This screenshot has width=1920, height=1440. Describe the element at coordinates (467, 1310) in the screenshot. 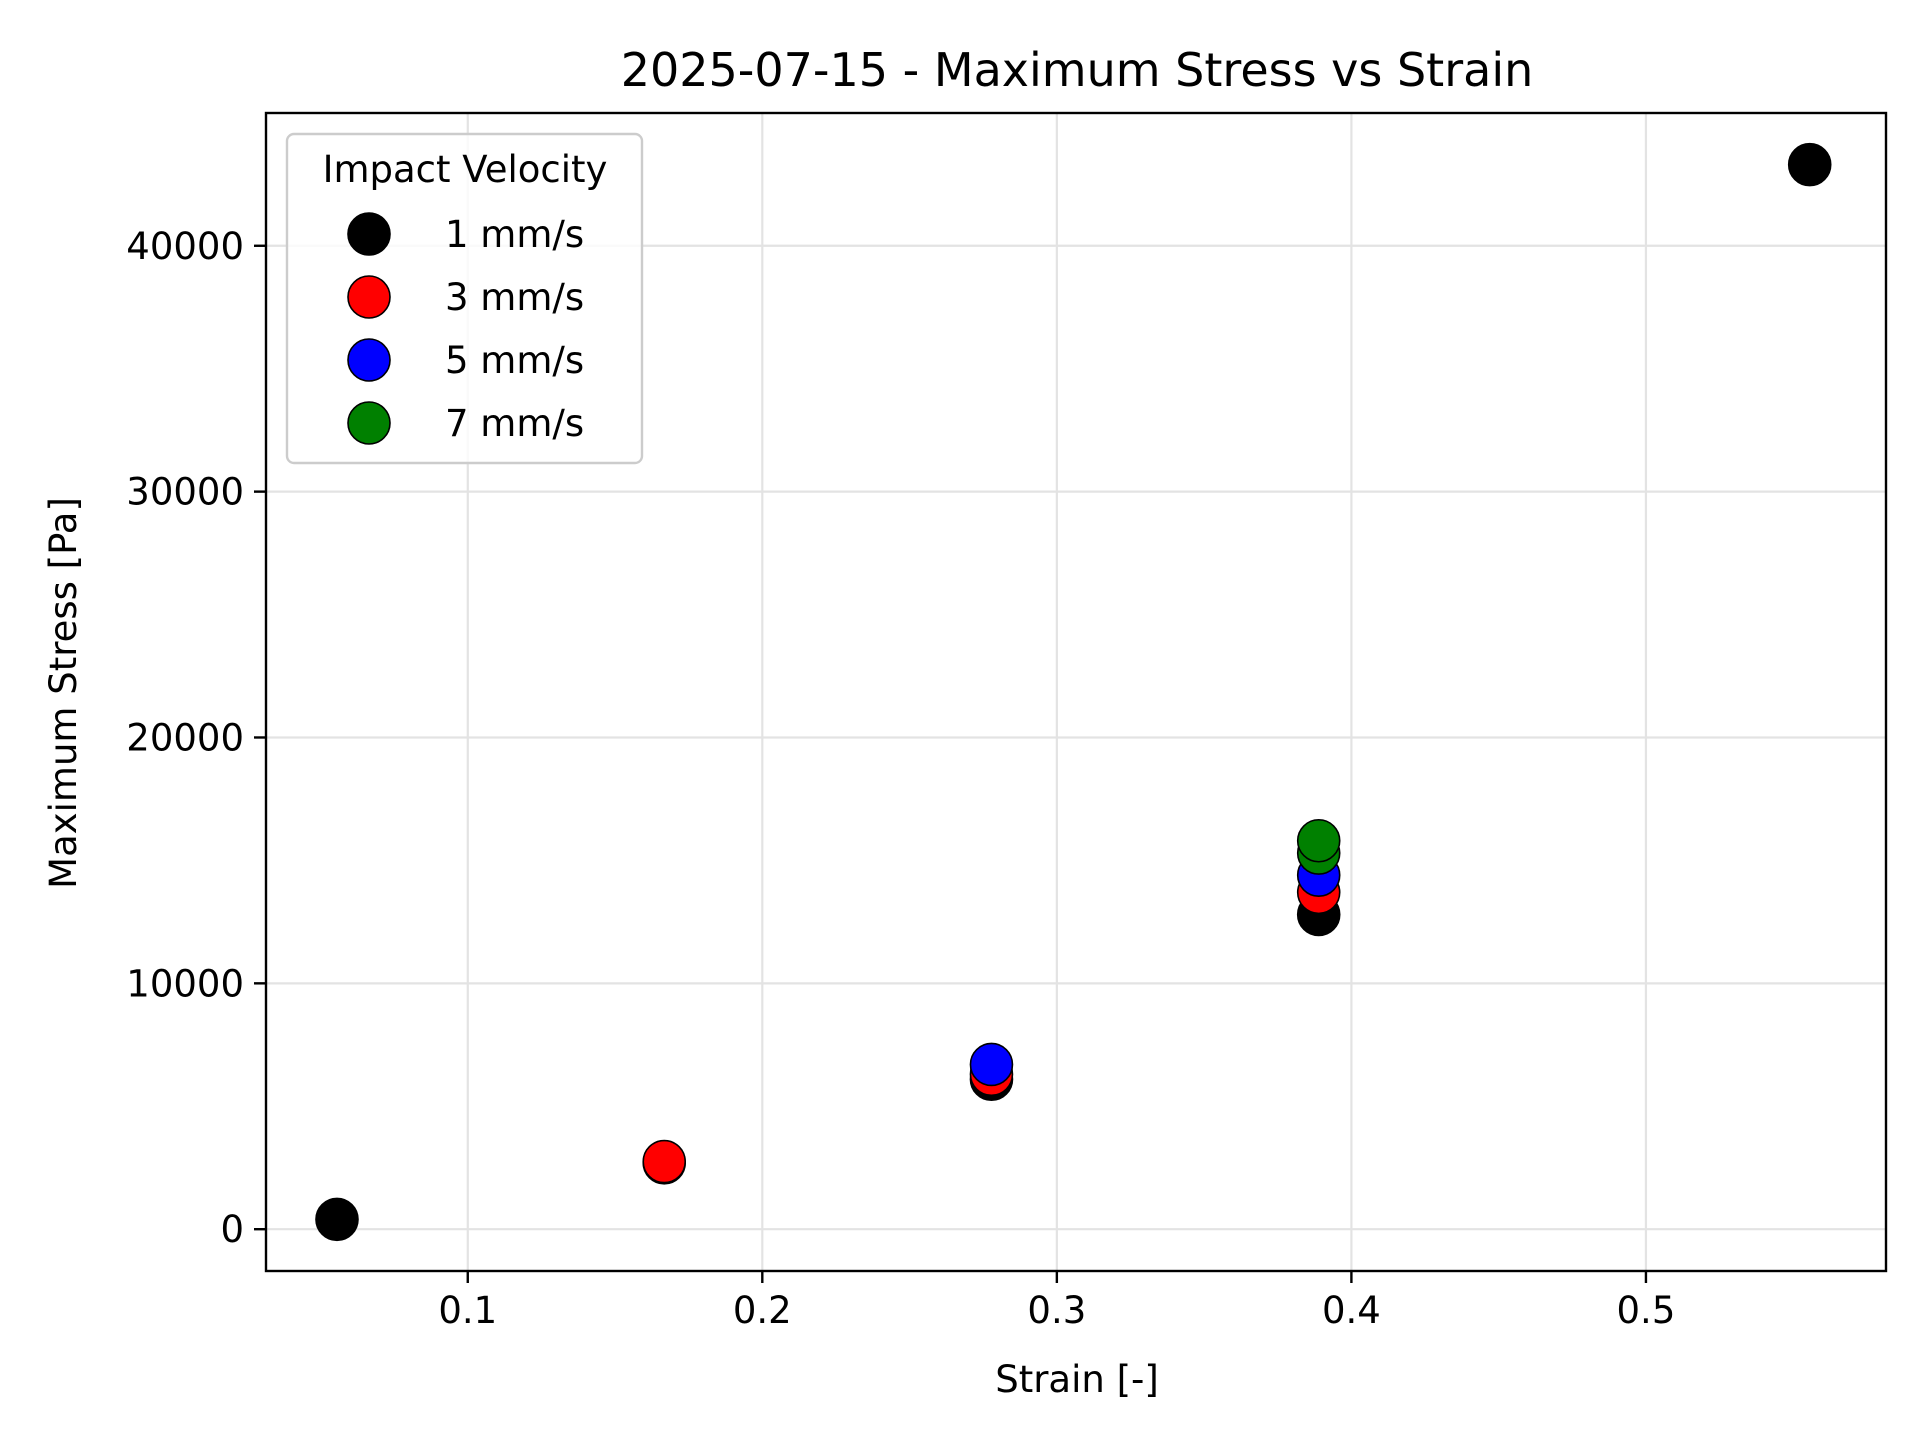

I see `x-tick-label: 0.1` at that location.